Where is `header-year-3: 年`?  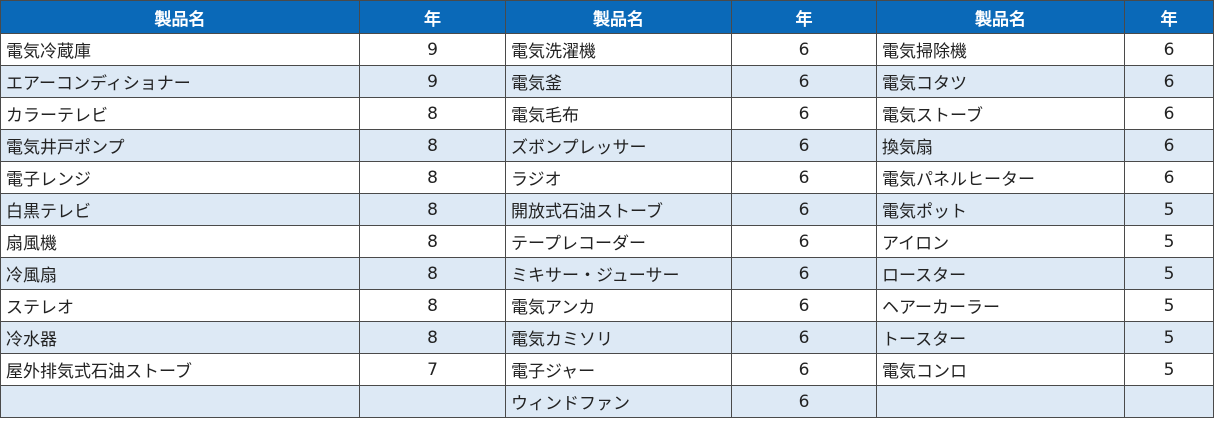
header-year-3: 年 is located at coordinates (1169, 17).